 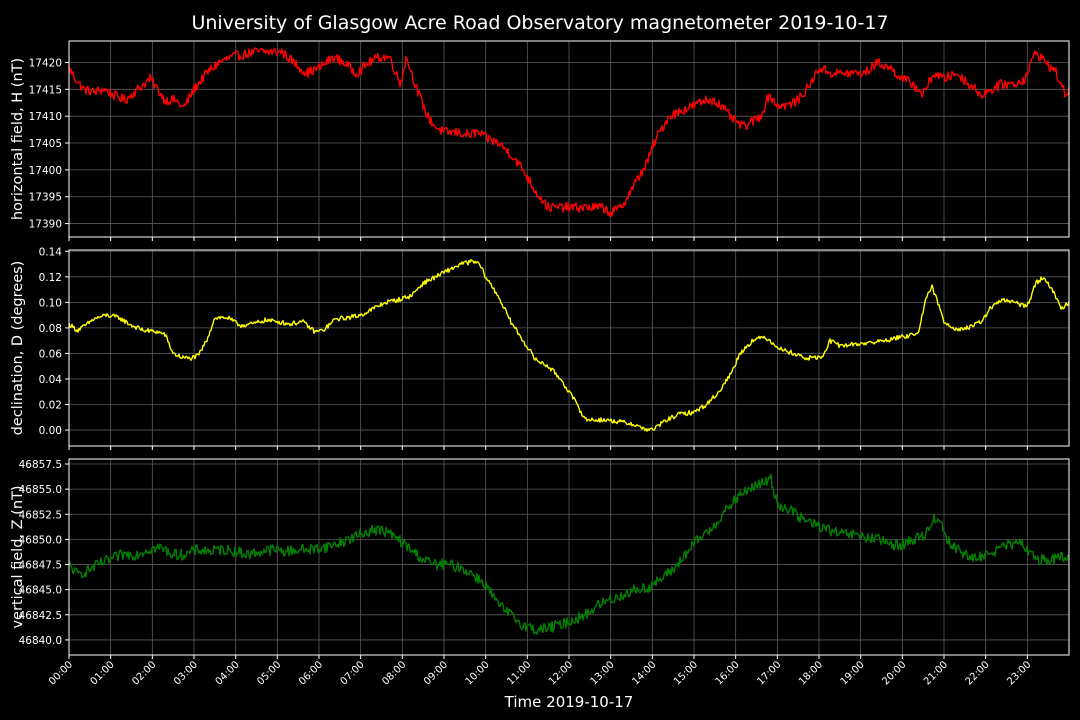 What do you see at coordinates (45, 63) in the screenshot?
I see `y-tick-label: 17420` at bounding box center [45, 63].